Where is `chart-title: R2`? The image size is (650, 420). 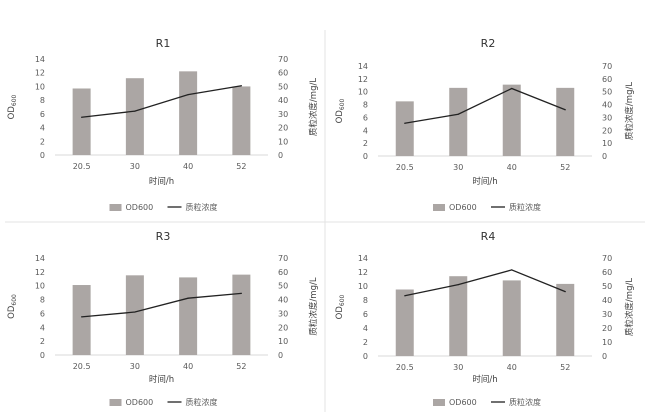
chart-title: R2 is located at coordinates (488, 43).